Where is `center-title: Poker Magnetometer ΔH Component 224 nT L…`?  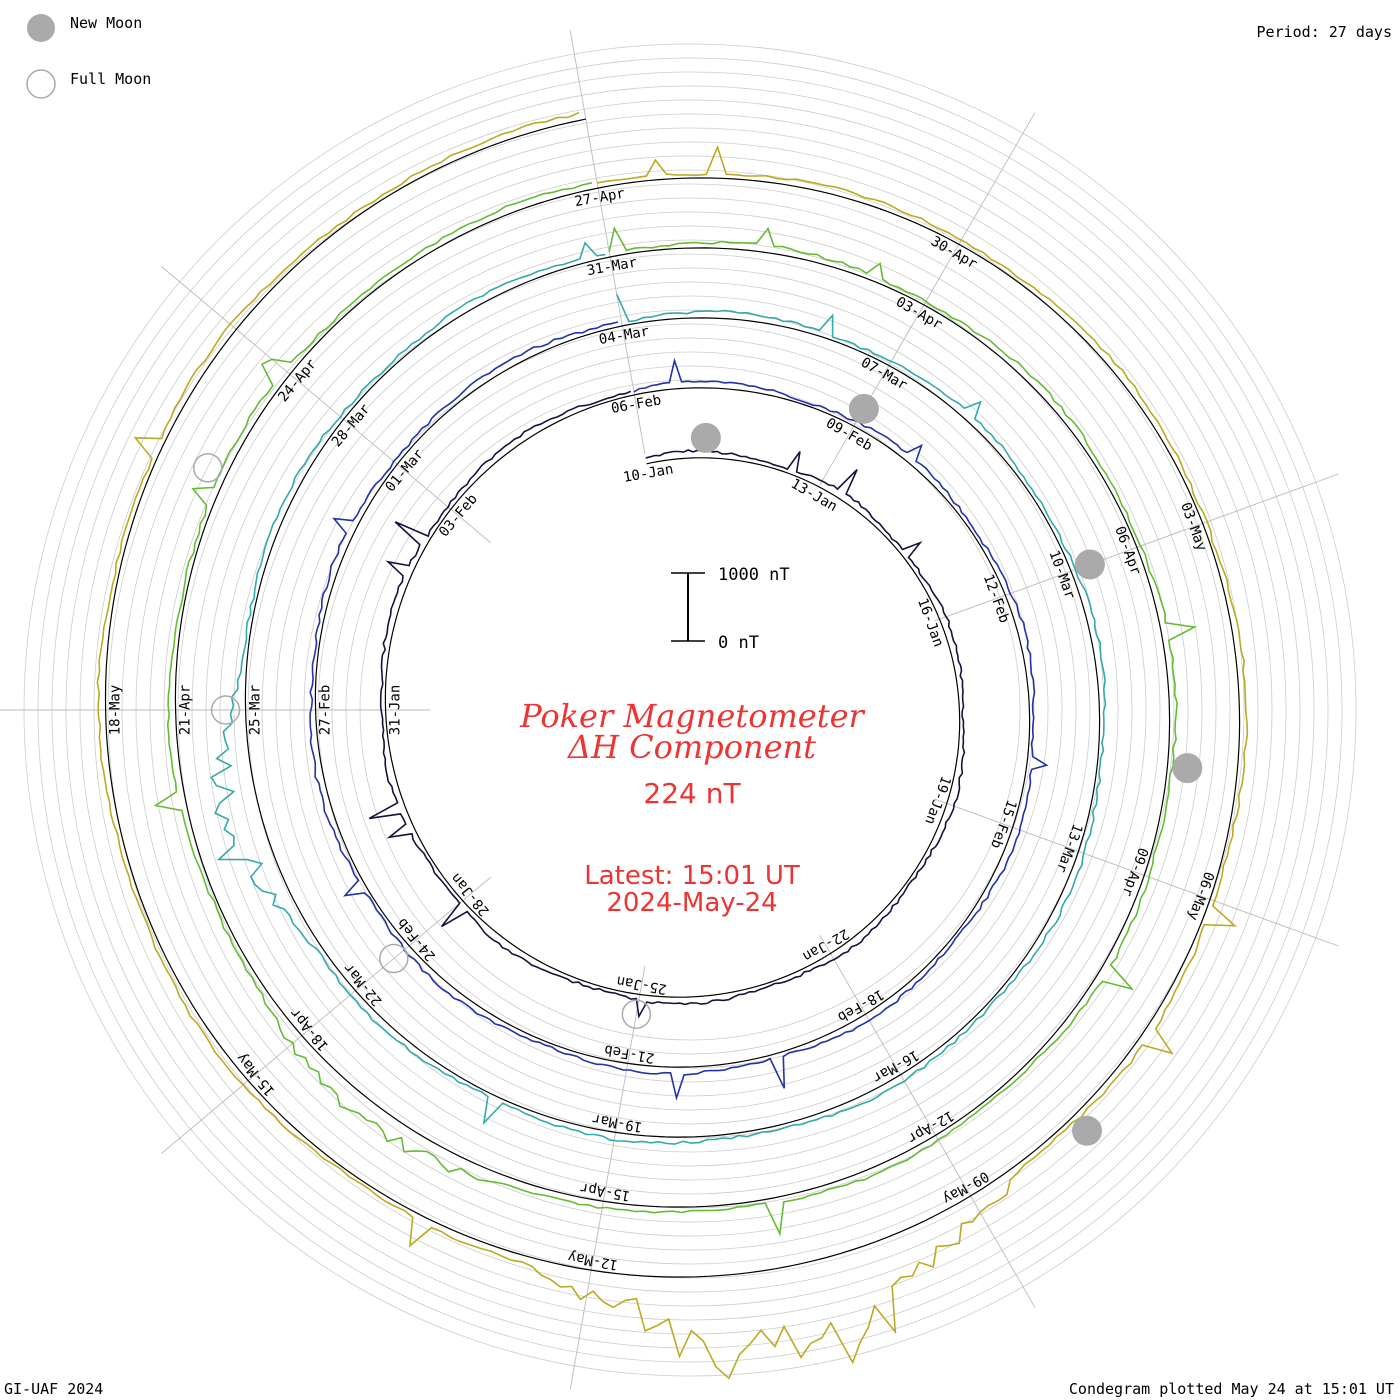
center-title: Poker Magnetometer ΔH Component 224 nT L… is located at coordinates (692, 807).